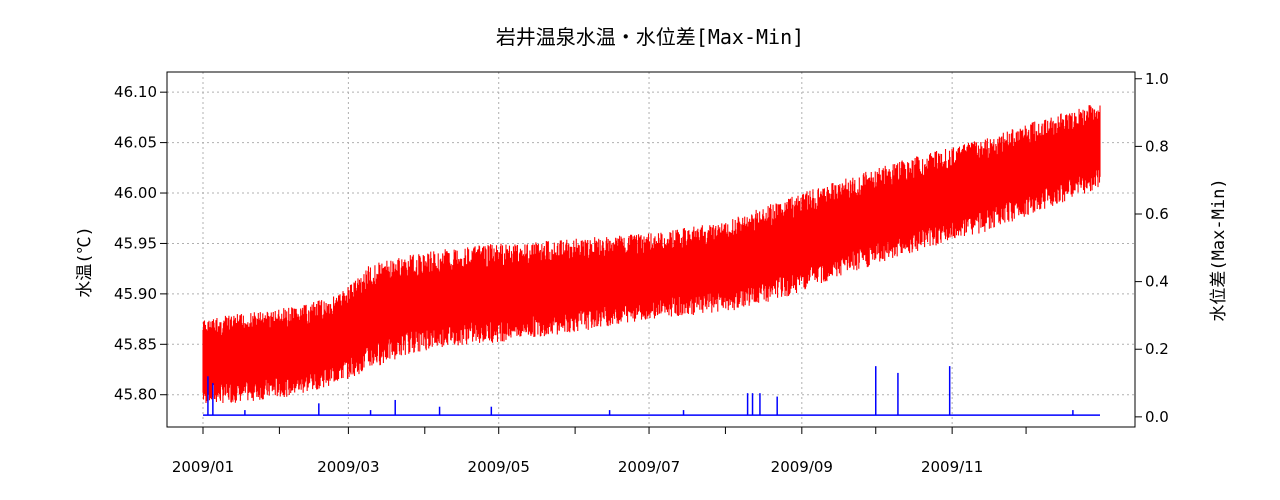 This screenshot has height=500, width=1280. Describe the element at coordinates (1219, 249) in the screenshot. I see `y-axis-right-label: 水位差(Max-Min)` at that location.